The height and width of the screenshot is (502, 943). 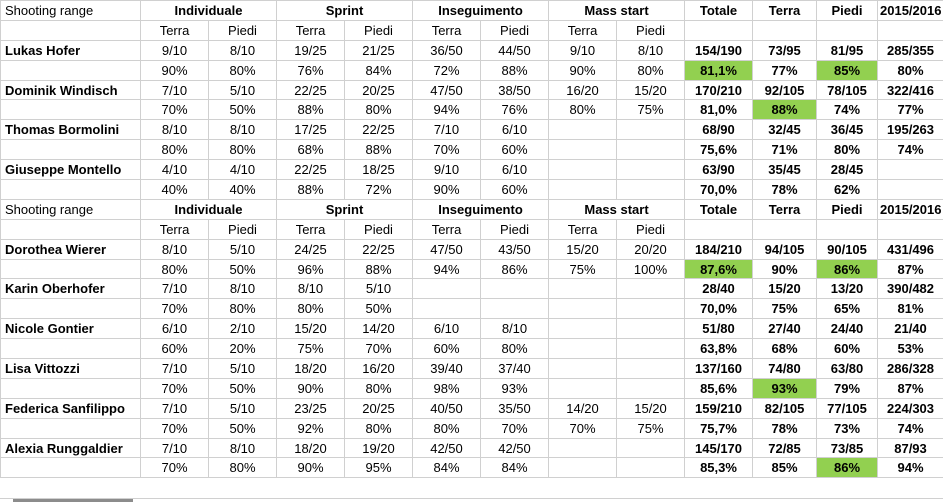 What do you see at coordinates (514, 468) in the screenshot?
I see `cell-inseguimento-piedi-pct: 84%` at bounding box center [514, 468].